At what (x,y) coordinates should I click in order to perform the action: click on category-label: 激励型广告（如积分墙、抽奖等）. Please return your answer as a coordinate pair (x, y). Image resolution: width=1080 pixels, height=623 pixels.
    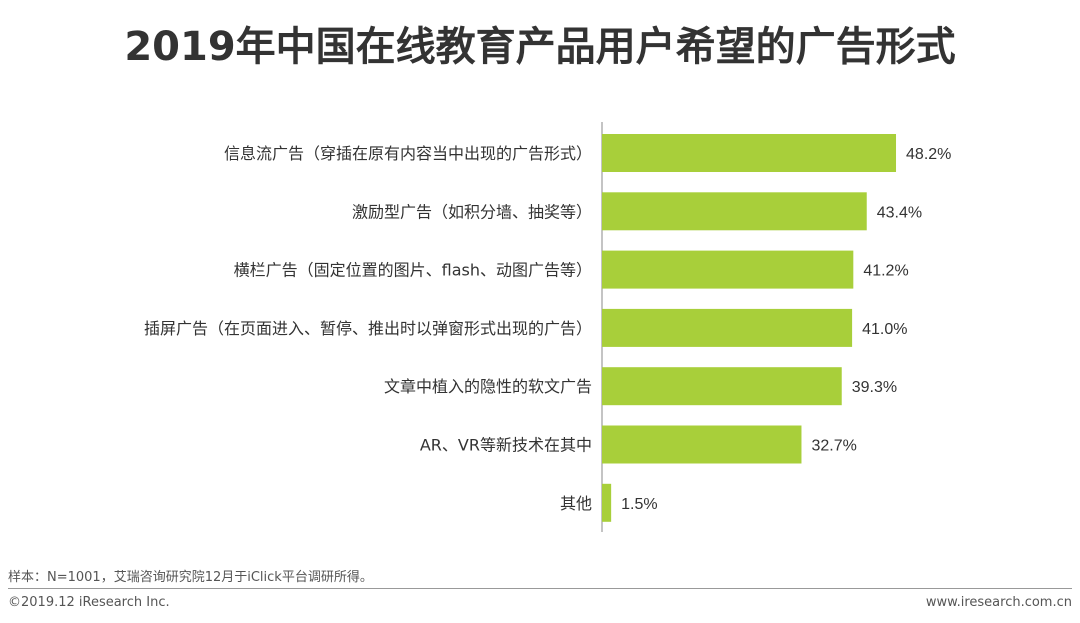
    Looking at the image, I should click on (472, 211).